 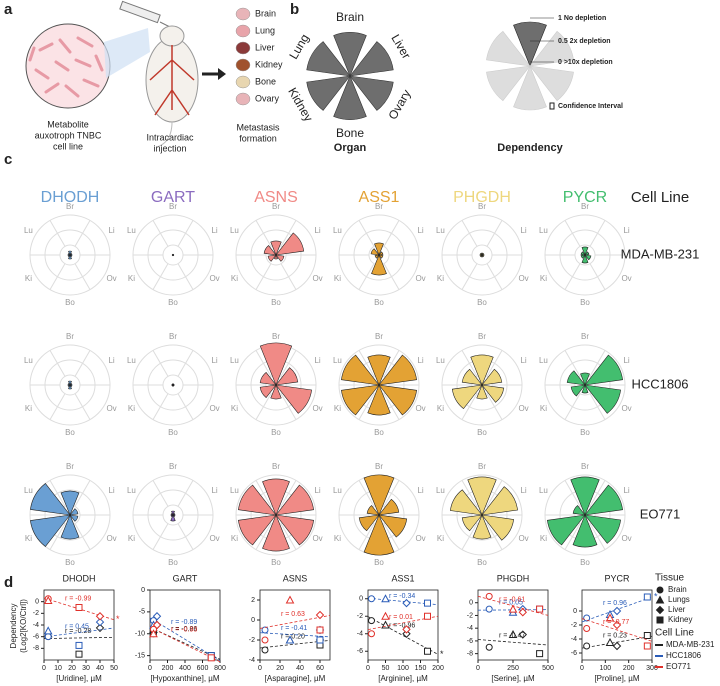 What do you see at coordinates (265, 81) in the screenshot?
I see `organ-label: Bone` at bounding box center [265, 81].